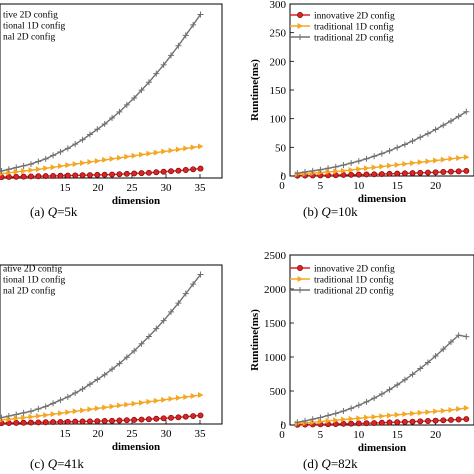  I want to click on x-tick-label: 5, so click(321, 186).